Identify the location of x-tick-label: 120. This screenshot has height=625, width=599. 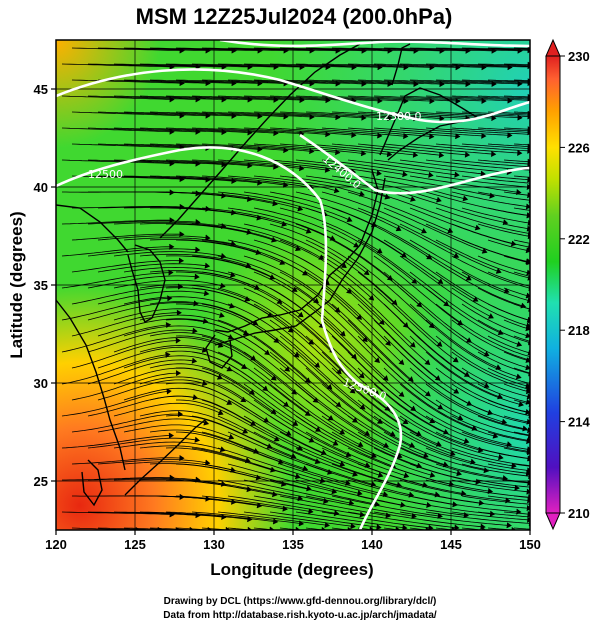
(56, 544).